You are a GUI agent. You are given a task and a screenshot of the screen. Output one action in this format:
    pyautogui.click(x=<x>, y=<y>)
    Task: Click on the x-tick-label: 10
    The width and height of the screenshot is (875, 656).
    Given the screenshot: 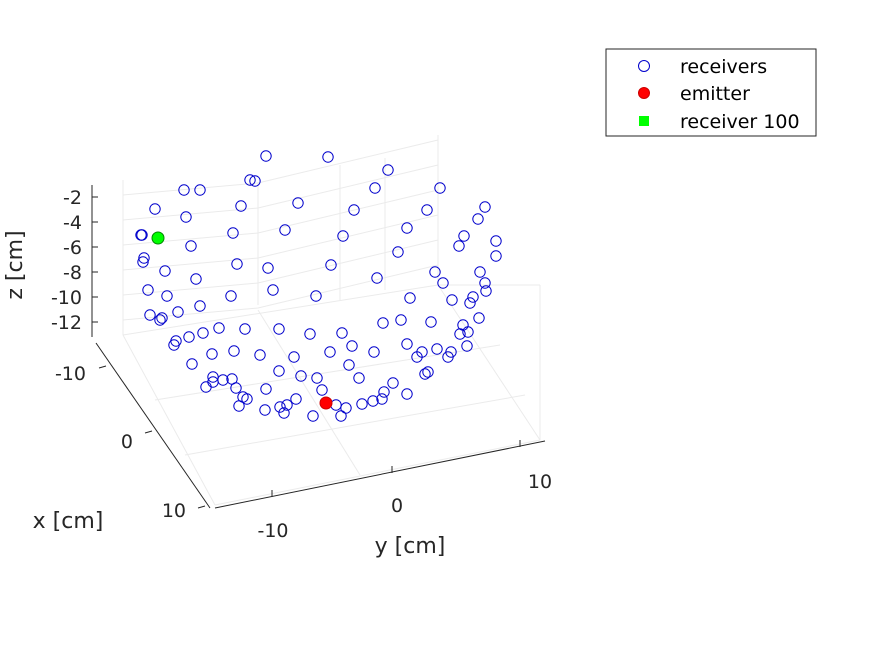 What is the action you would take?
    pyautogui.click(x=174, y=511)
    